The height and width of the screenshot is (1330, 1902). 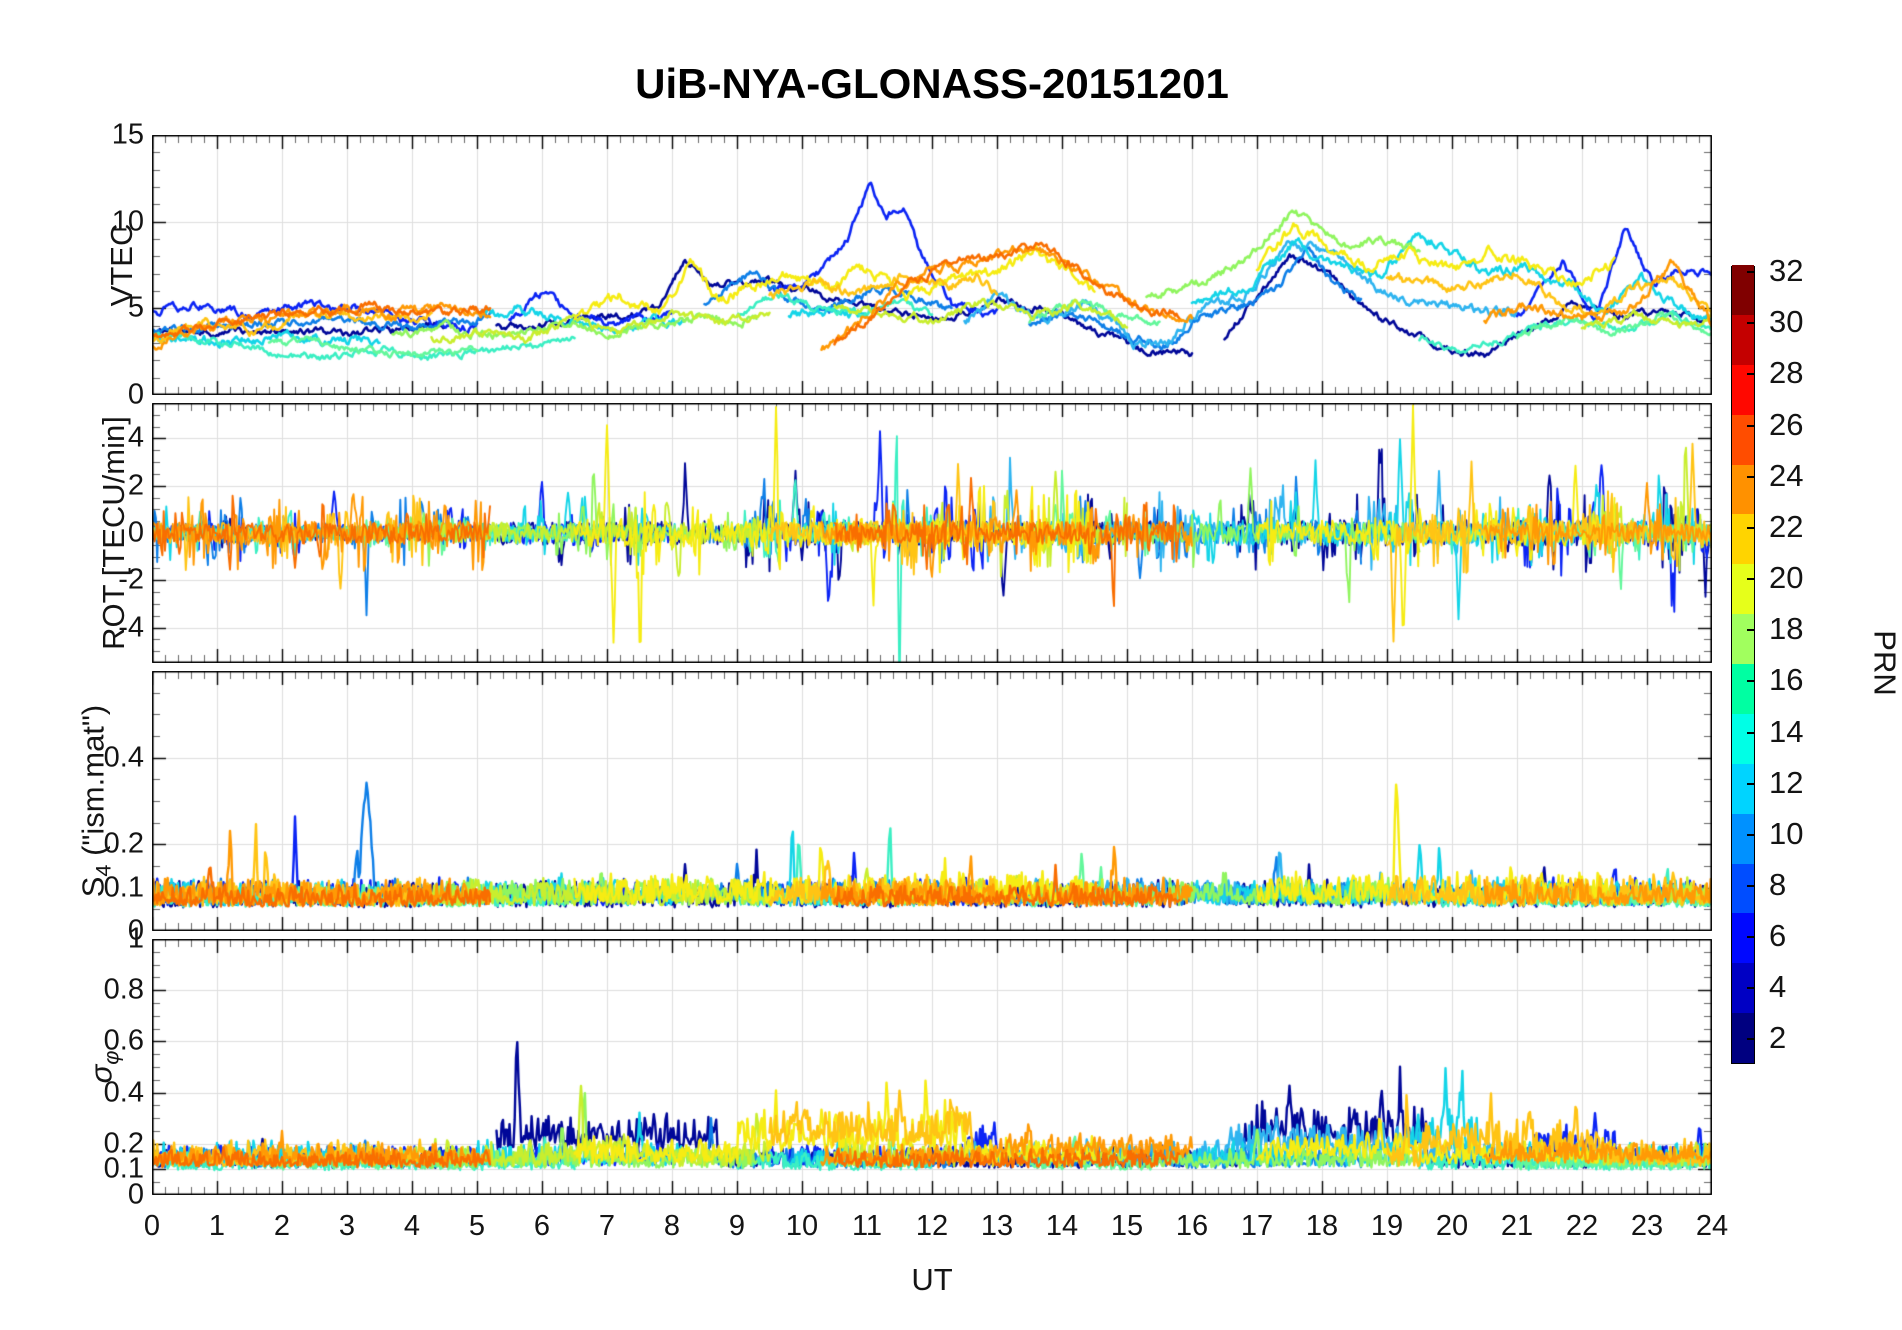 What do you see at coordinates (1517, 1226) in the screenshot?
I see `x-tick-label: 21` at bounding box center [1517, 1226].